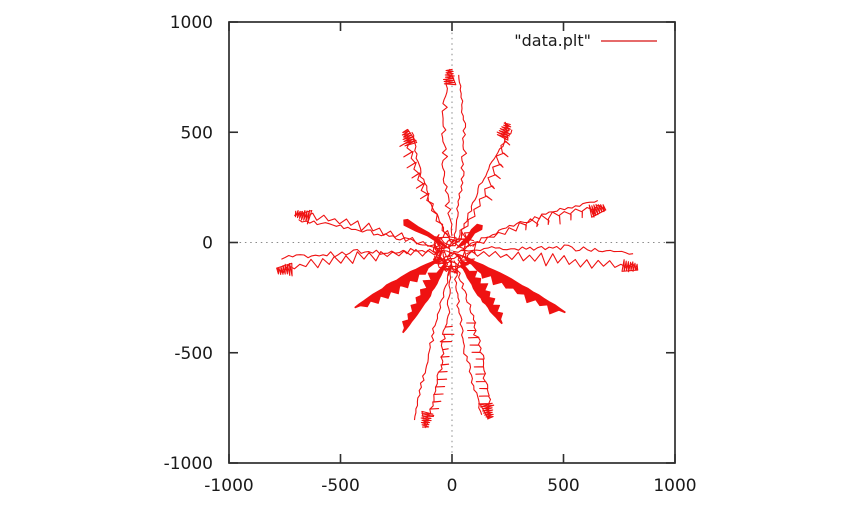 This screenshot has width=854, height=512. What do you see at coordinates (563, 486) in the screenshot?
I see `x-tick-label: 500` at bounding box center [563, 486].